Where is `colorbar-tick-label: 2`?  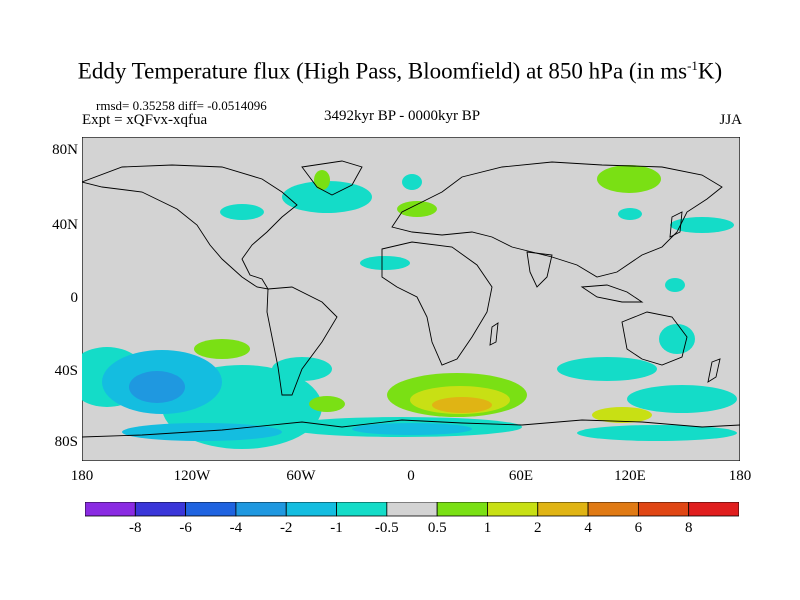 colorbar-tick-label: 2 is located at coordinates (538, 528).